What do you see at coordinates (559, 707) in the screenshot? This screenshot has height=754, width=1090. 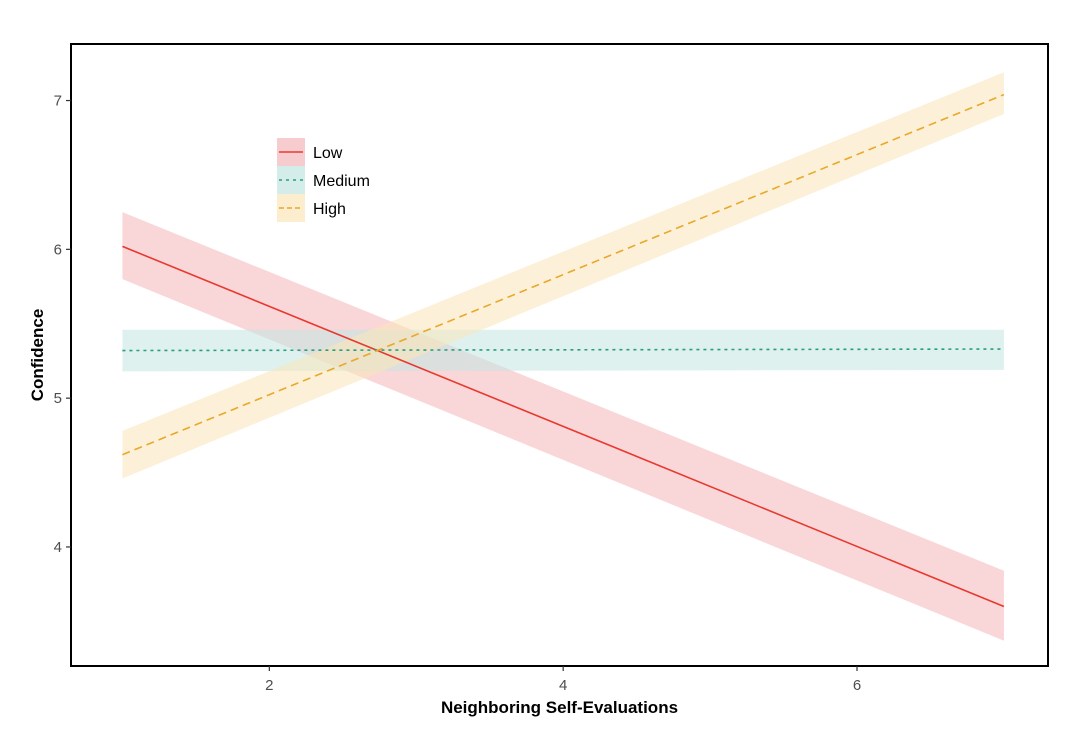 I see `x-axis-title: Neighboring Self-Evaluations` at bounding box center [559, 707].